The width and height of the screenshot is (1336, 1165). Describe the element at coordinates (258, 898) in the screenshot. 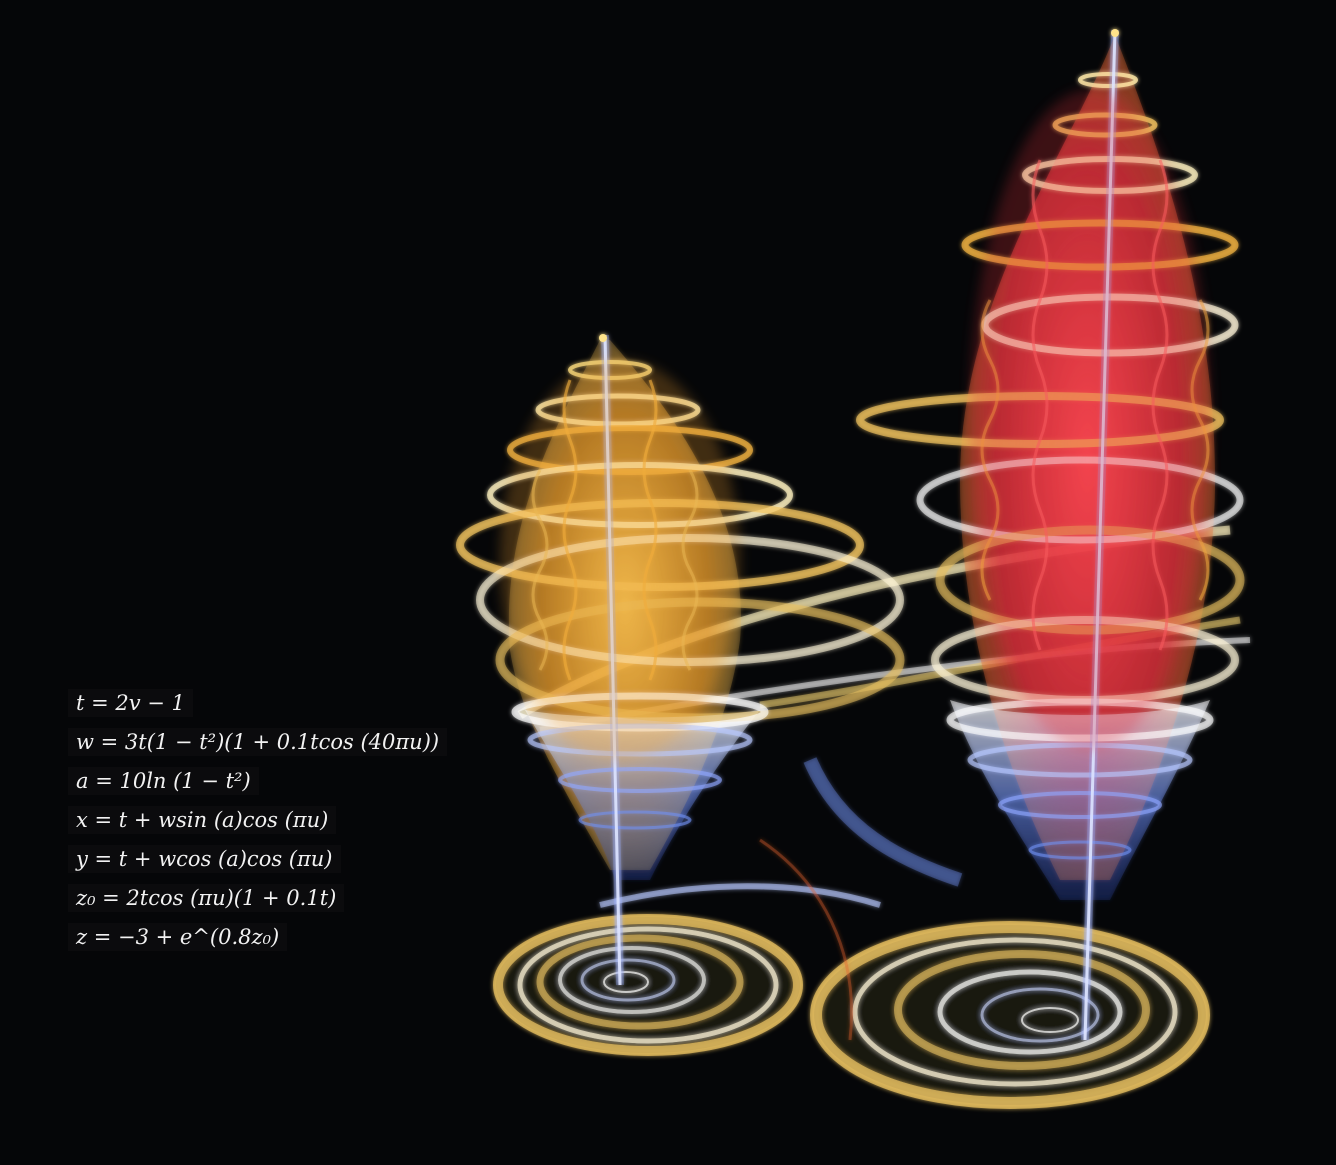

I see `equation-z0: z₀ = 2tcos (πu)(1 + 0.1t)` at that location.